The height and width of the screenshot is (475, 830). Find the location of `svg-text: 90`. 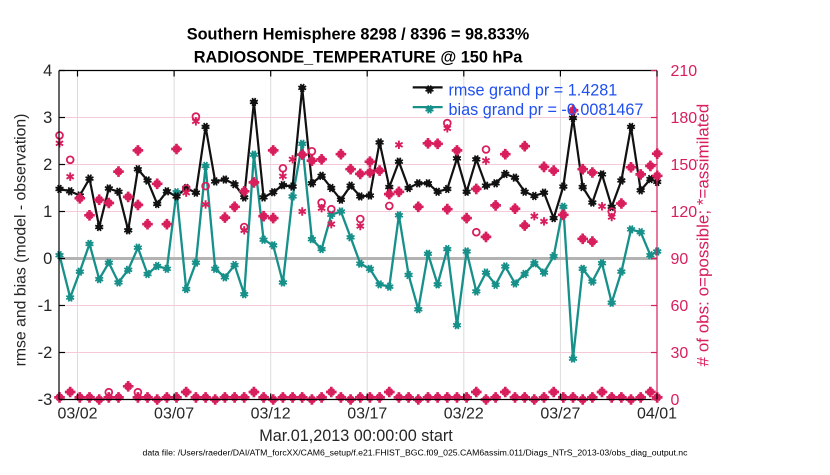

svg-text: 90 is located at coordinates (680, 259).